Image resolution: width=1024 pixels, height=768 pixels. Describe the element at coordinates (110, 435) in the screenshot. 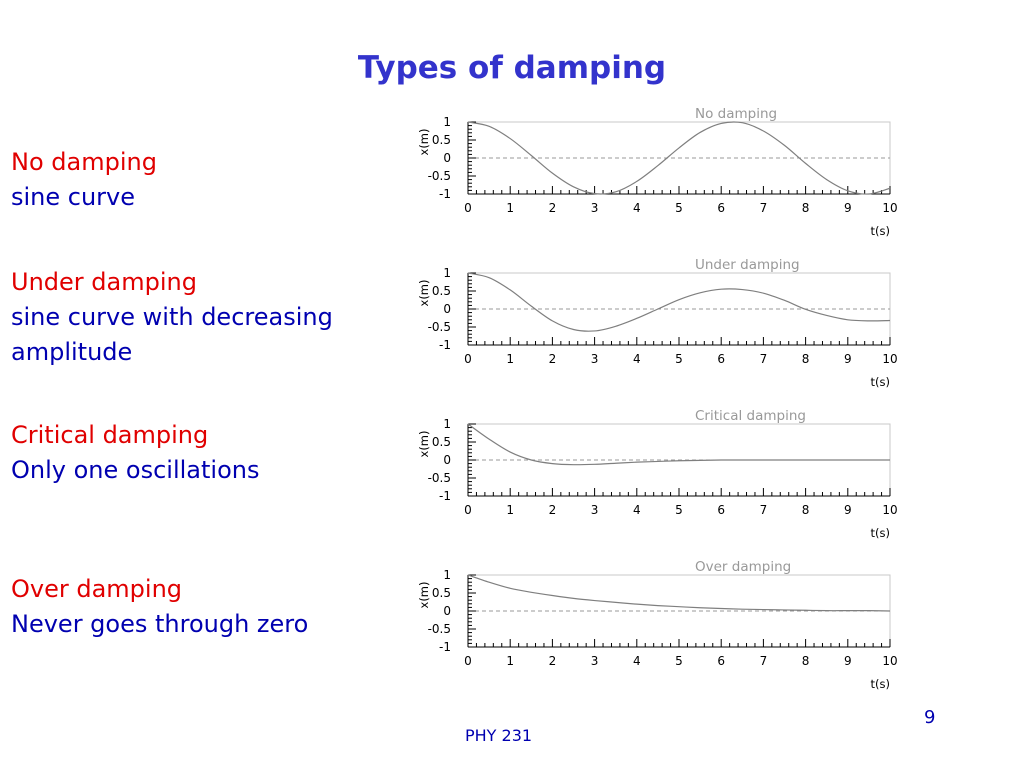

I see `block-heading: Critical damping` at that location.